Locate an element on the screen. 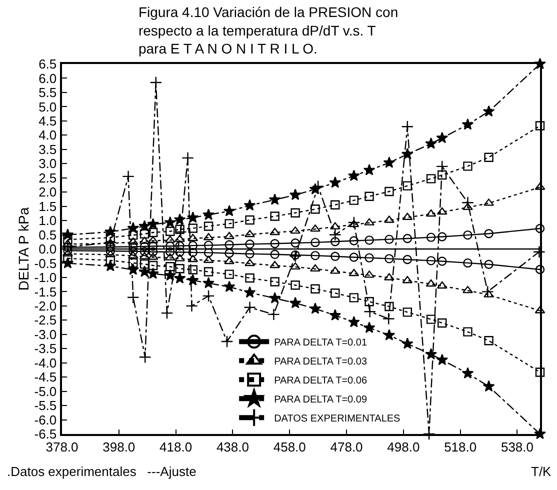  x-tick-label: 458.0 is located at coordinates (289, 446).